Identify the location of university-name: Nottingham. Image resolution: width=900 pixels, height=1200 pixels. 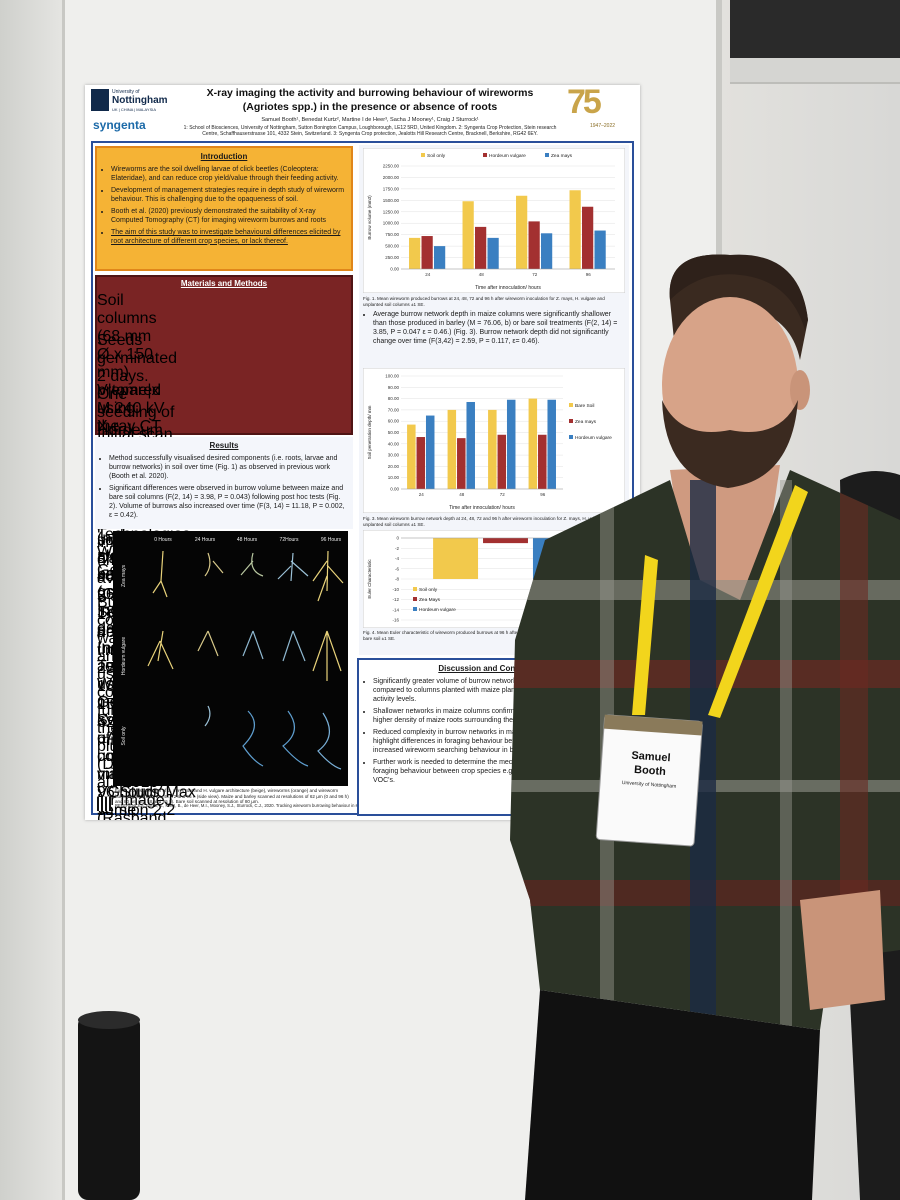
(140, 100).